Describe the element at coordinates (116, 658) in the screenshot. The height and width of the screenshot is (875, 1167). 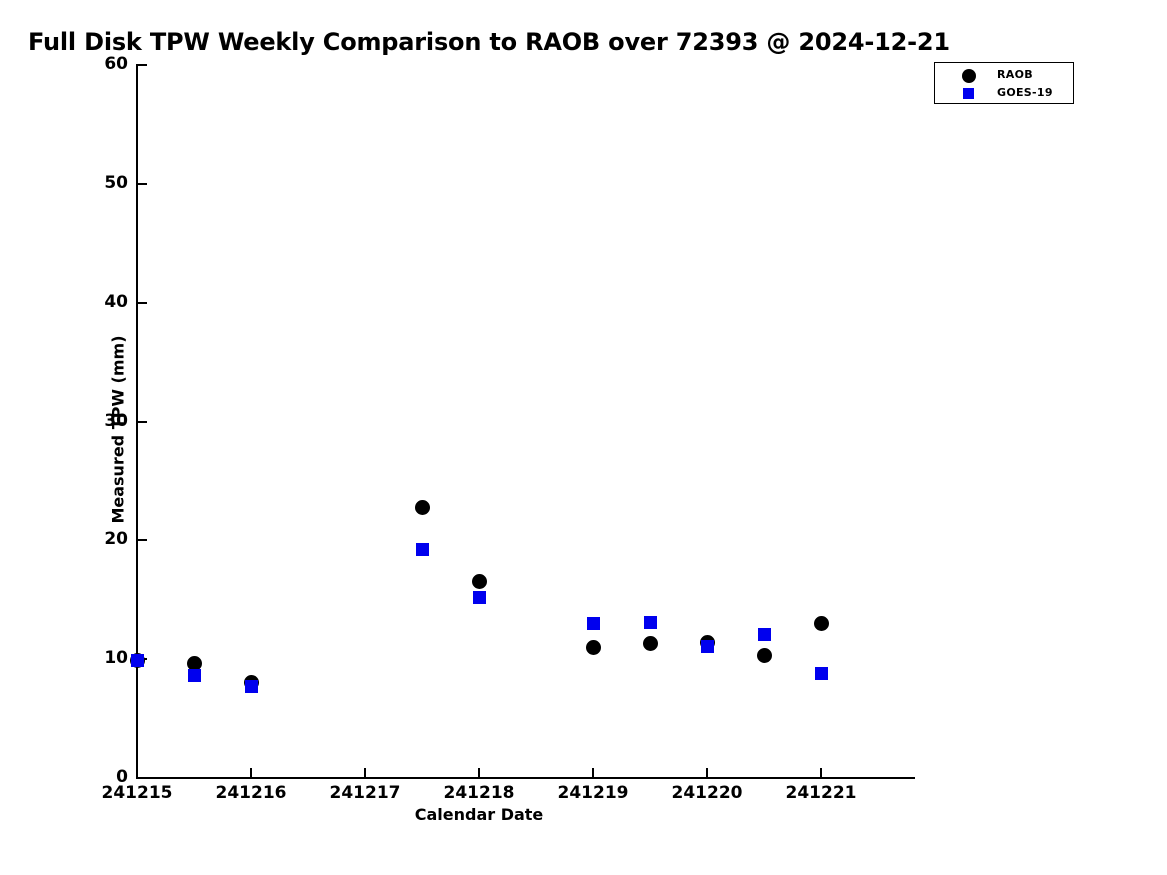
I see `y-axis-tick-label: 10` at that location.